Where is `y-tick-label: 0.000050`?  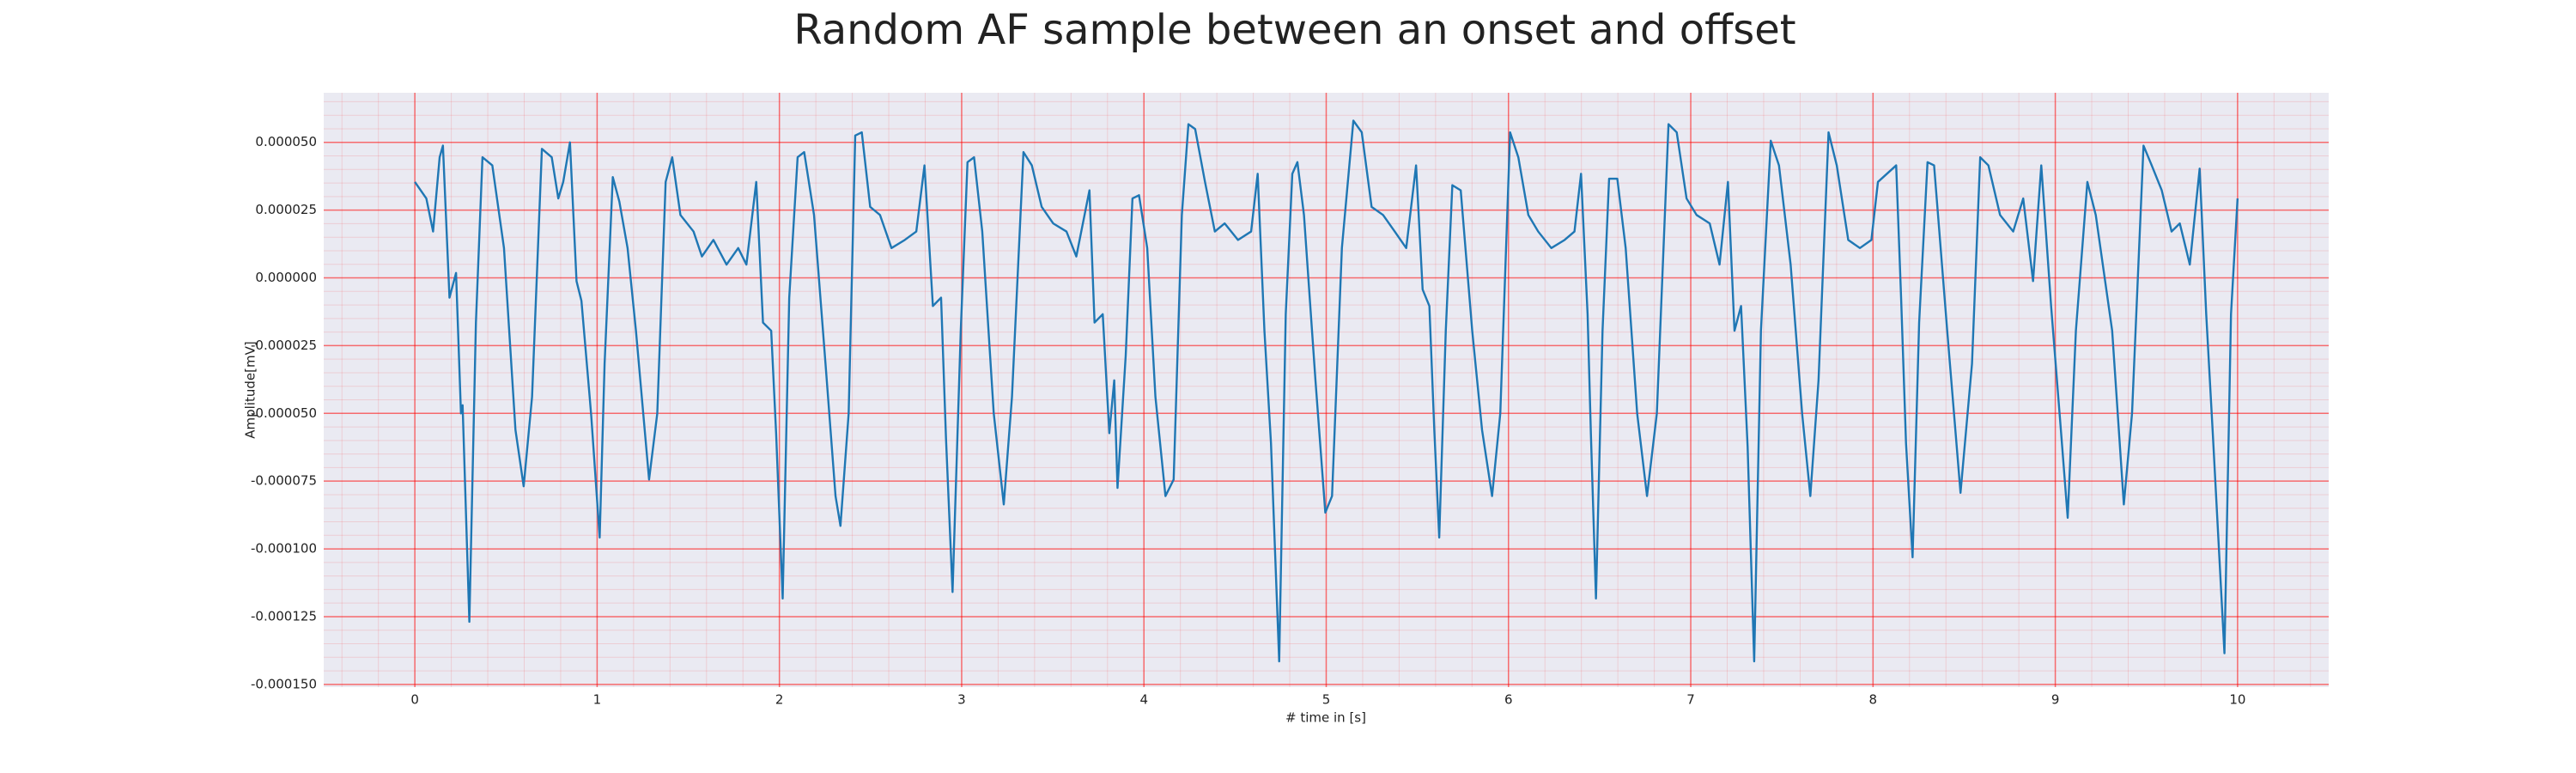
y-tick-label: 0.000050 is located at coordinates (286, 141).